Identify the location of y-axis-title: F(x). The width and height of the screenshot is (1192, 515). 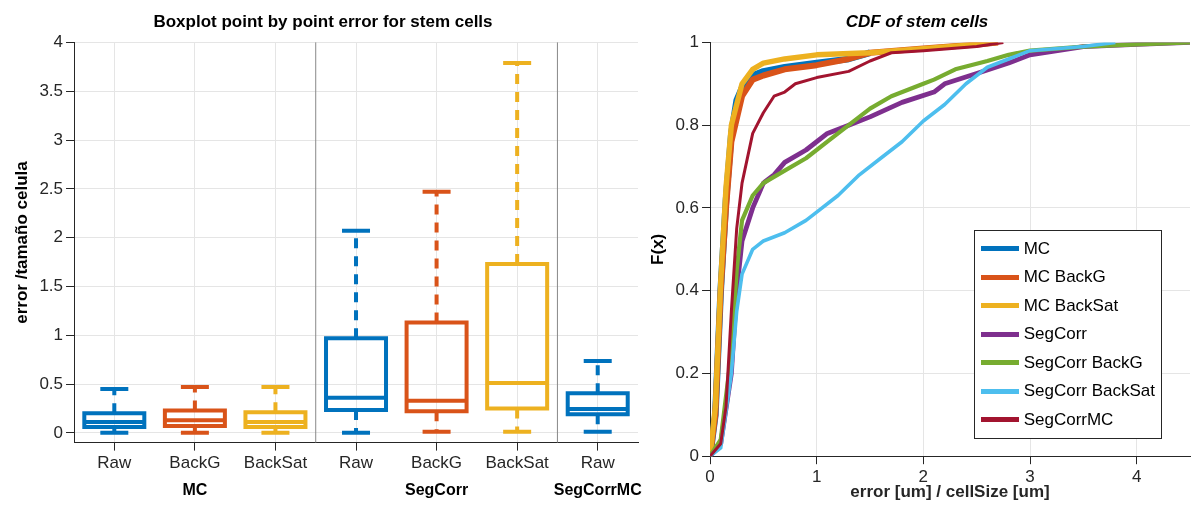
(657, 249).